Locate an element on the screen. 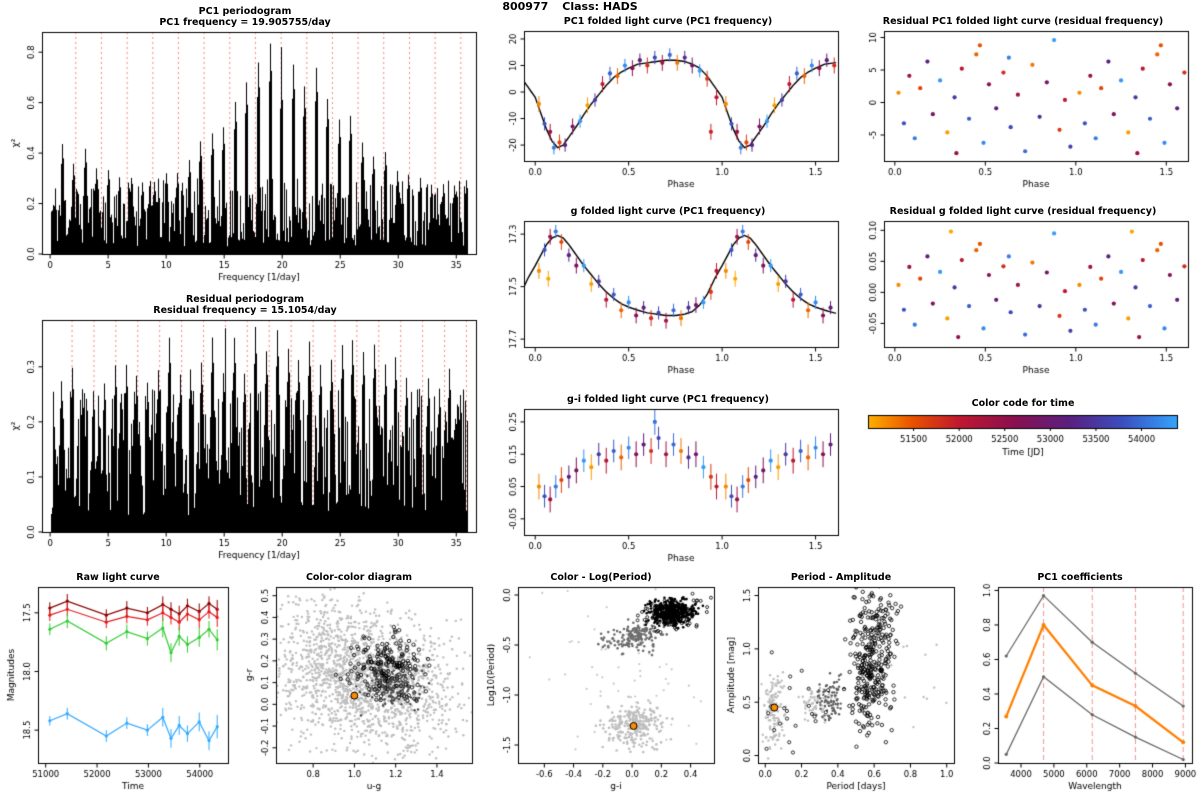 Image resolution: width=1200 pixels, height=800 pixels. panel-raw-light-curve: Raw light curve is located at coordinates (118, 683).